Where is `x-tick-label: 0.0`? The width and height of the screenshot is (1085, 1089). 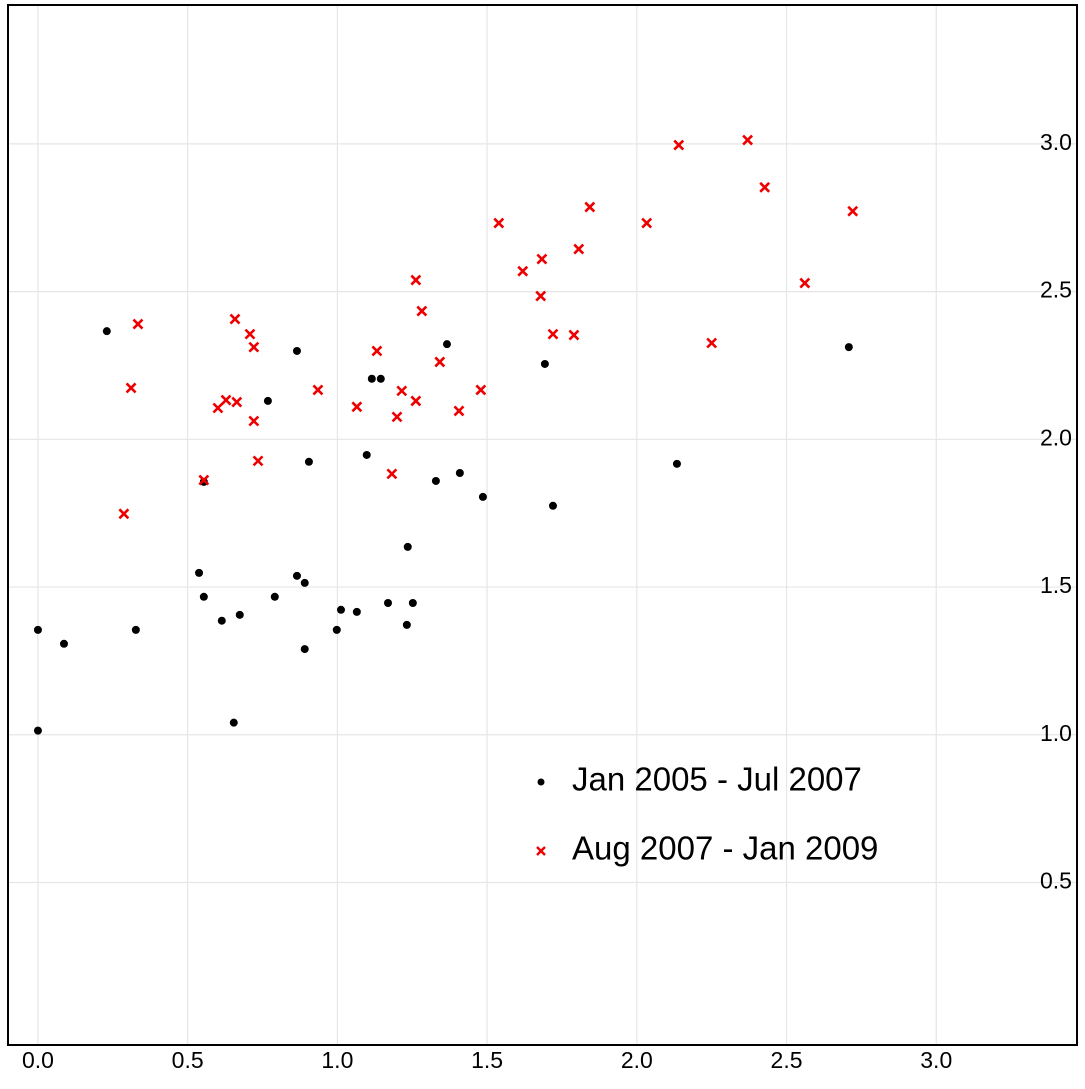
x-tick-label: 0.0 is located at coordinates (38, 1060).